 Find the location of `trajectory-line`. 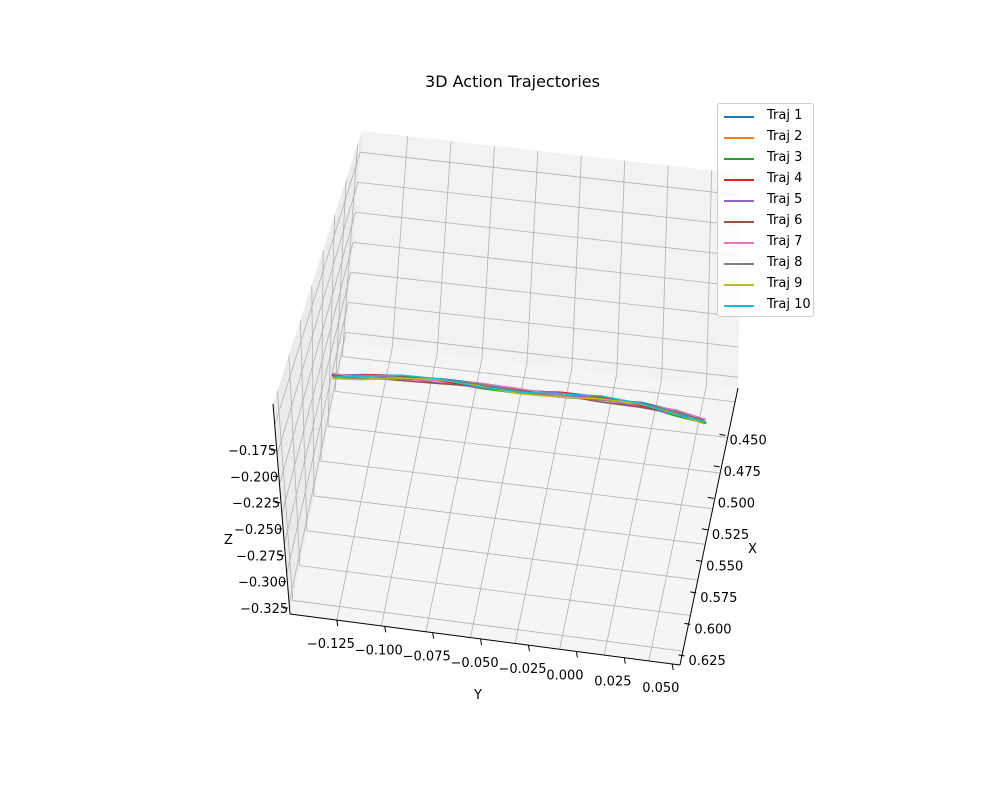

trajectory-line is located at coordinates (519, 398).